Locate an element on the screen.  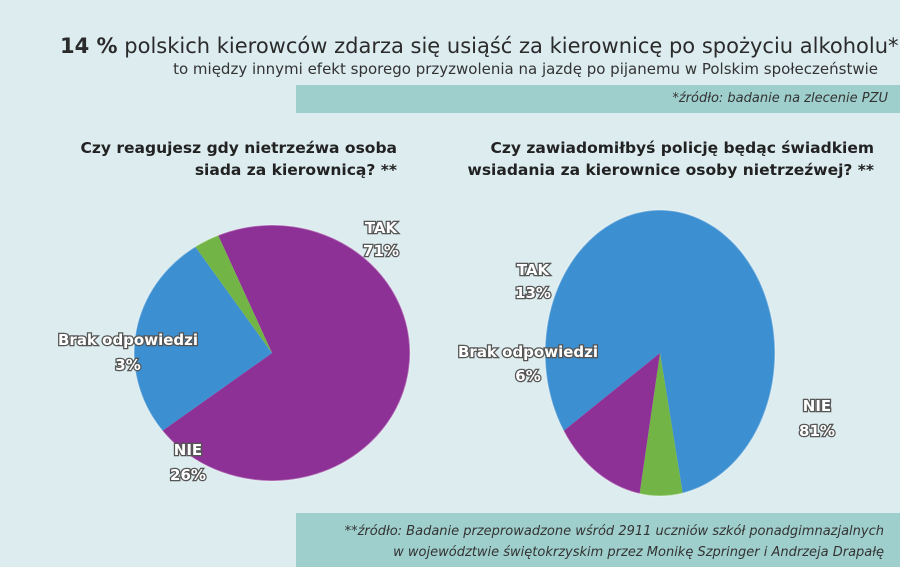
pie-2-rim is located at coordinates (660, 353).